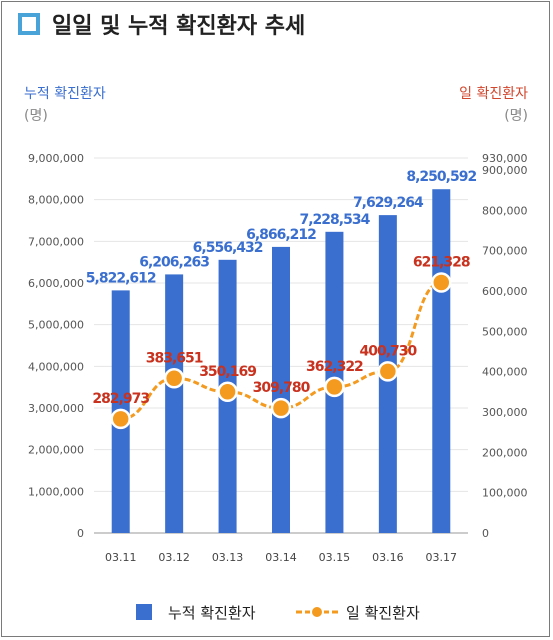  Describe the element at coordinates (56, 450) in the screenshot. I see `left-tick-label: 2,000,000` at that location.